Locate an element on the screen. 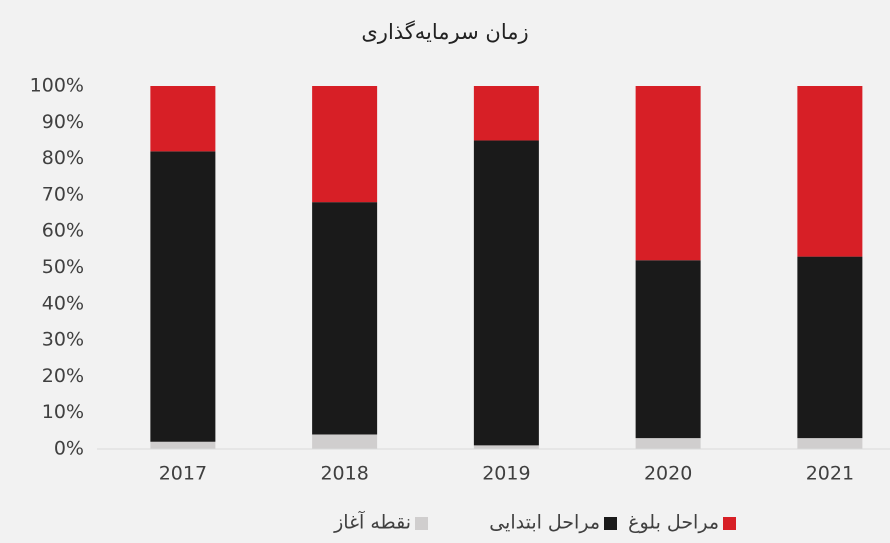 The image size is (890, 543). chart-title: زمان سرمایه‌گذاری is located at coordinates (444, 32).